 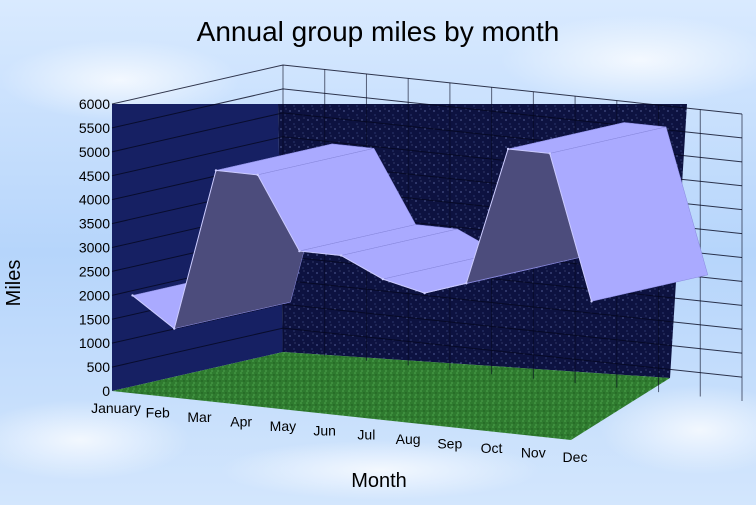 I want to click on x-axis-title: Month, so click(x=379, y=481).